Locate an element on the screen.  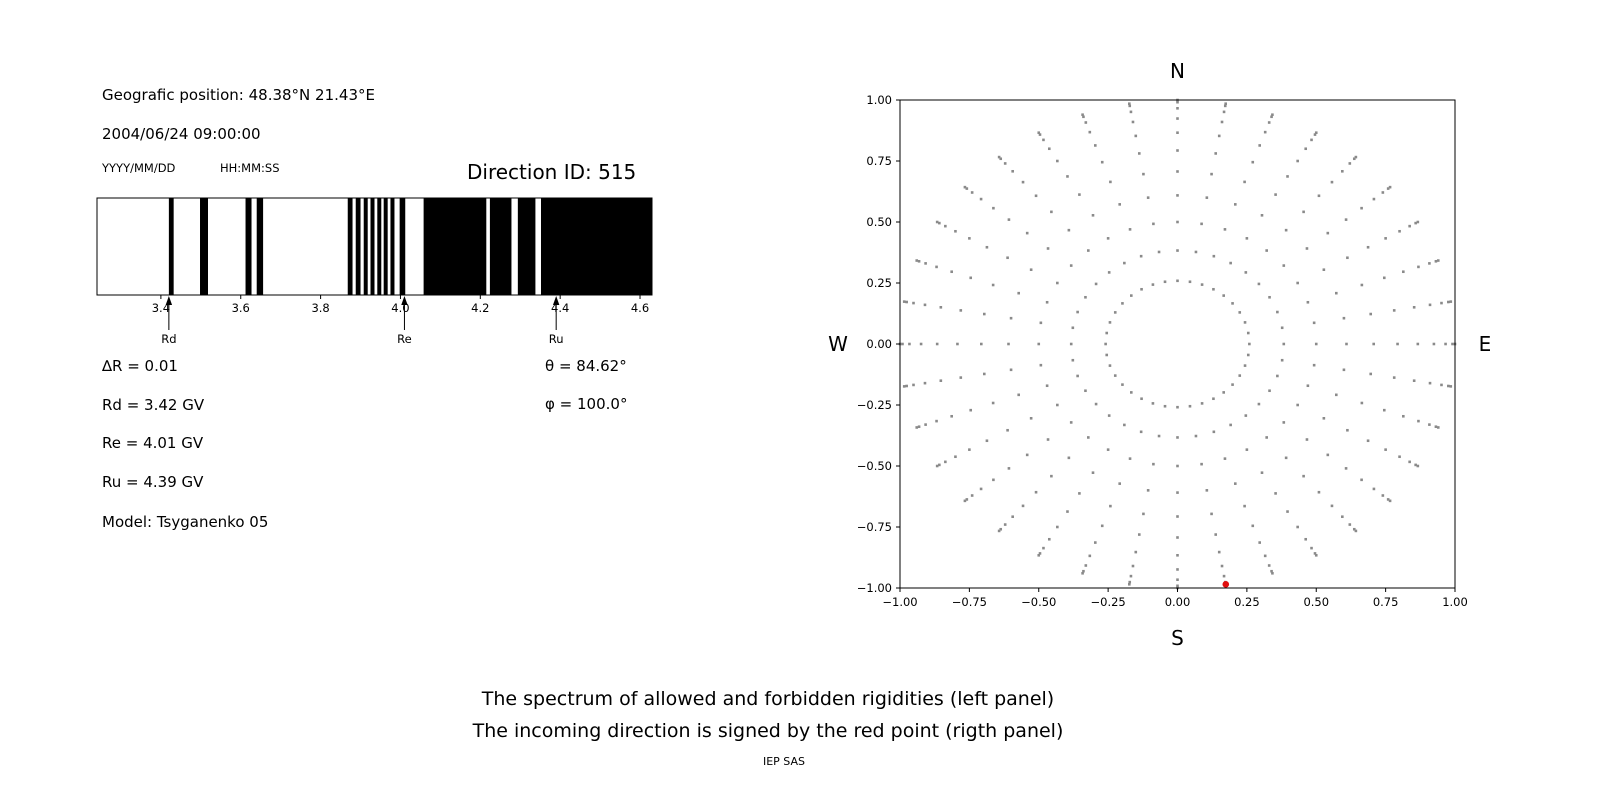
svg-text: 3.4 is located at coordinates (161, 308).